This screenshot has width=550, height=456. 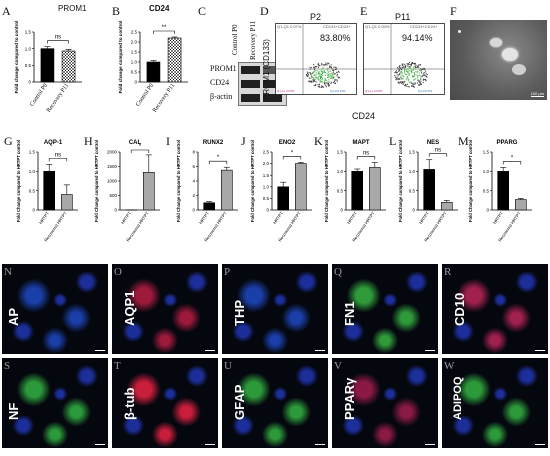 What do you see at coordinates (28, 65) in the screenshot?
I see `y-tick-label: 0.5` at bounding box center [28, 65].